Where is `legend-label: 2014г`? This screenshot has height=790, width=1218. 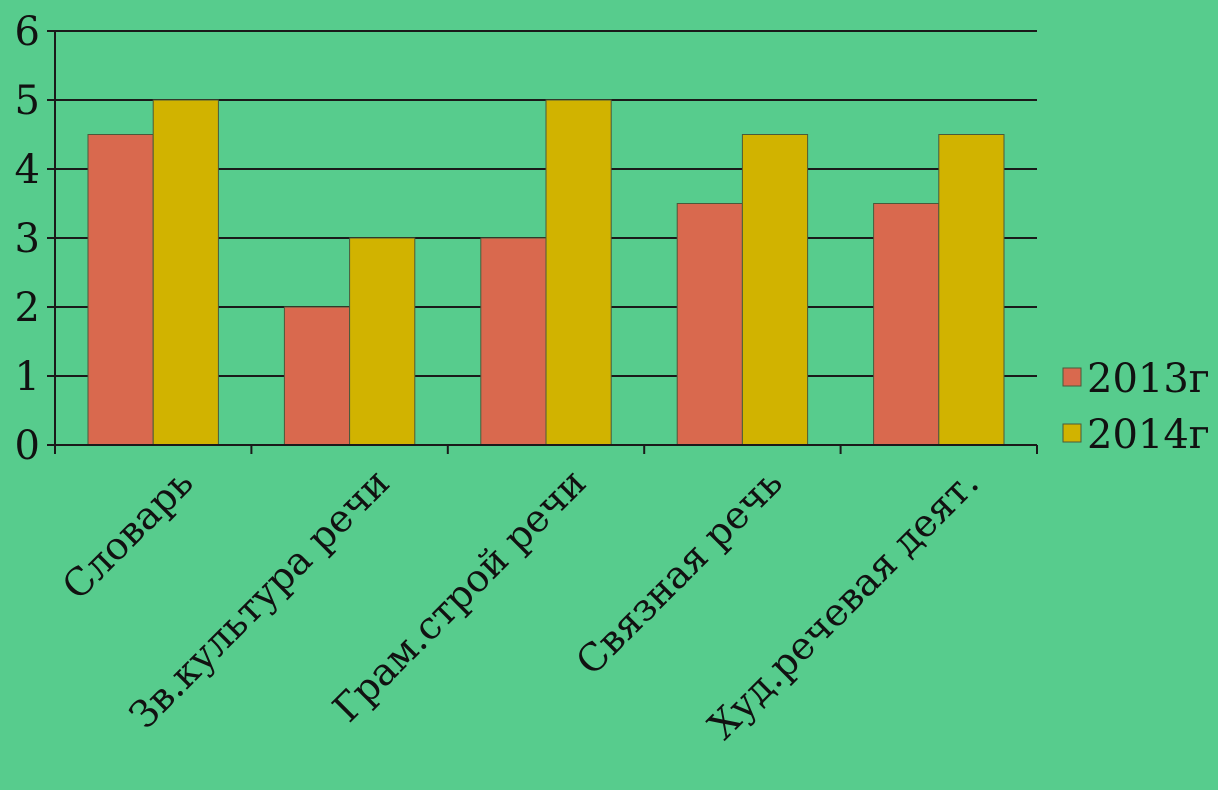
legend-label: 2014г is located at coordinates (1148, 435).